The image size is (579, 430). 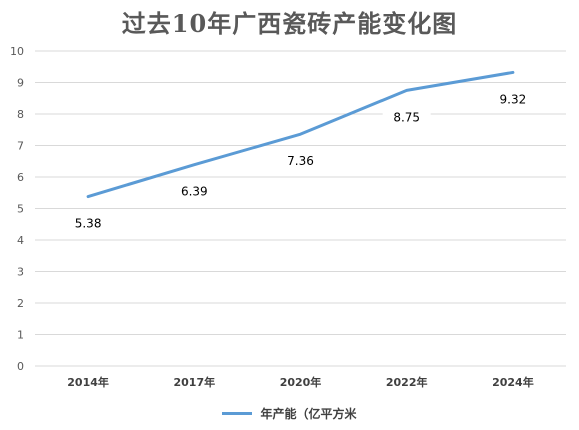 I want to click on data-label: 5.38, so click(x=88, y=224).